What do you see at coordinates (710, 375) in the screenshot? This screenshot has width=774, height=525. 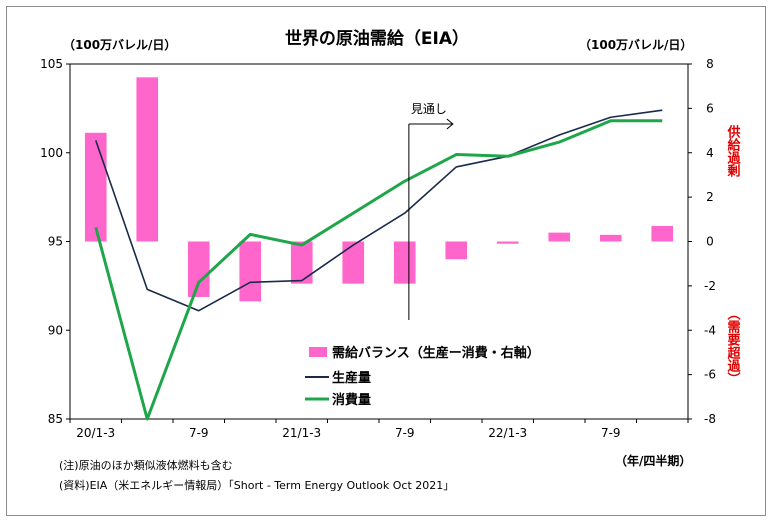 I see `y-right-tick-label: -6` at bounding box center [710, 375].